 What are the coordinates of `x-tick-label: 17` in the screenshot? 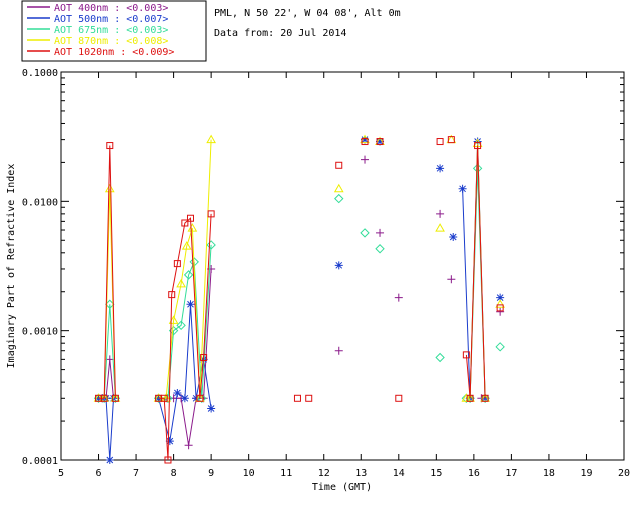 It's located at (511, 473).